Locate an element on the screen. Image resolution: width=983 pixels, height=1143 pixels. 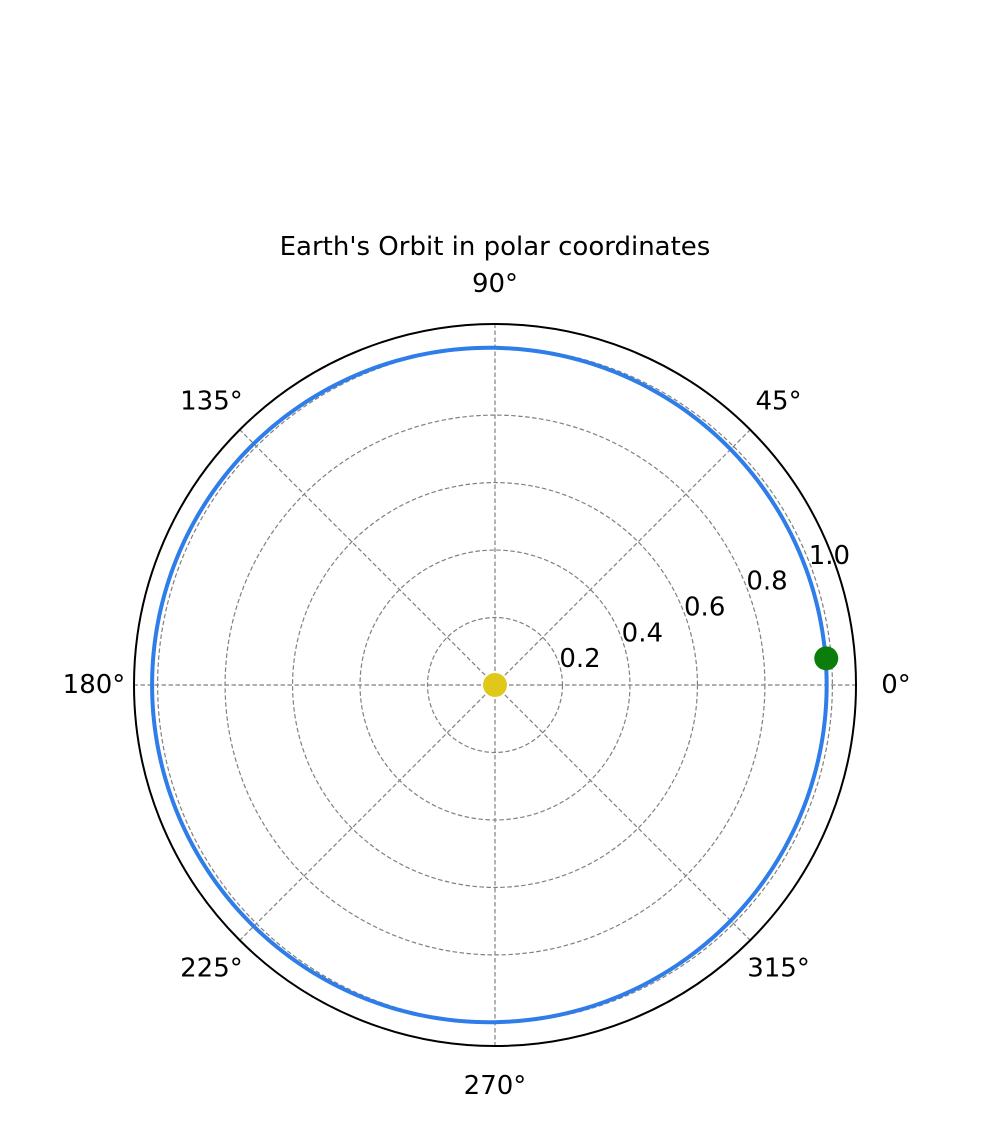
theta-tick-label-180: 180° is located at coordinates (94, 685).